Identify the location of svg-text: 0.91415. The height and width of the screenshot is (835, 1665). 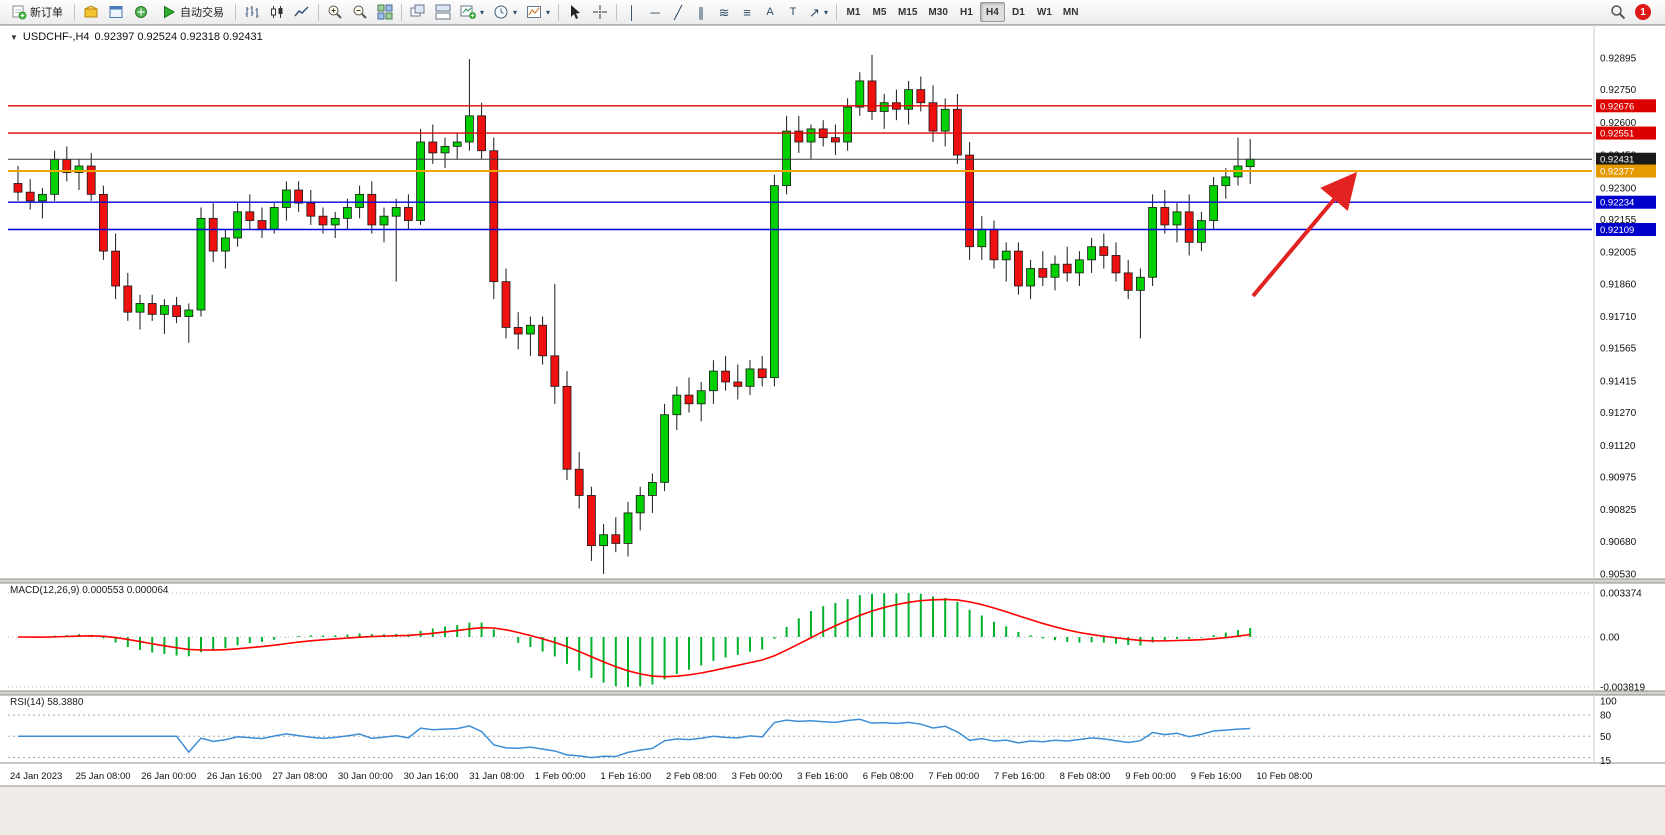
(1618, 381).